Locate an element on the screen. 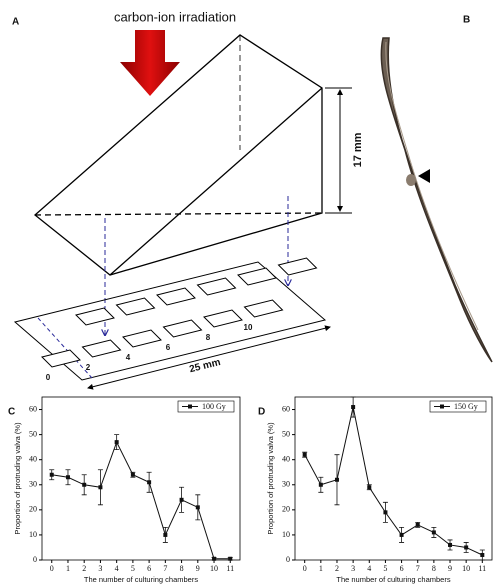 The width and height of the screenshot is (500, 587). chamber-label: 2 is located at coordinates (88, 367).